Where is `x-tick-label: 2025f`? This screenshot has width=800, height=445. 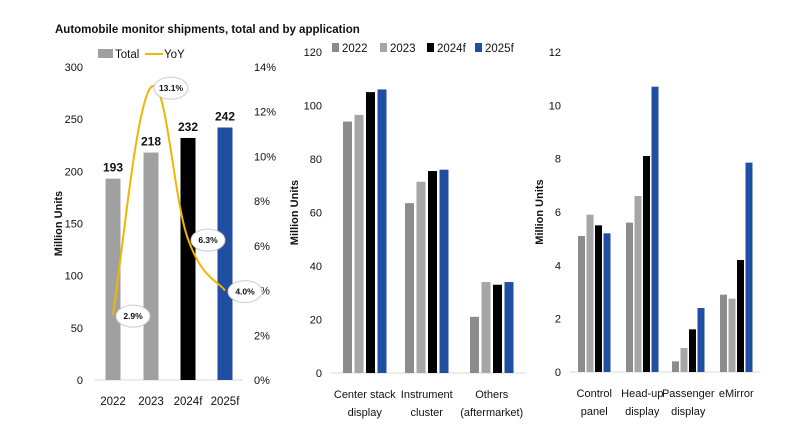
x-tick-label: 2025f is located at coordinates (226, 402).